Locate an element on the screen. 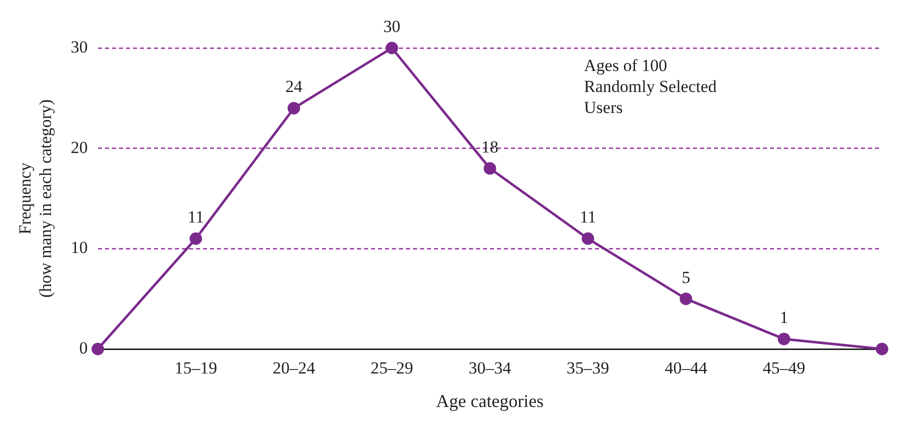 The width and height of the screenshot is (902, 423). annotation: Ages of 100 Randomly Selected Users is located at coordinates (651, 86).